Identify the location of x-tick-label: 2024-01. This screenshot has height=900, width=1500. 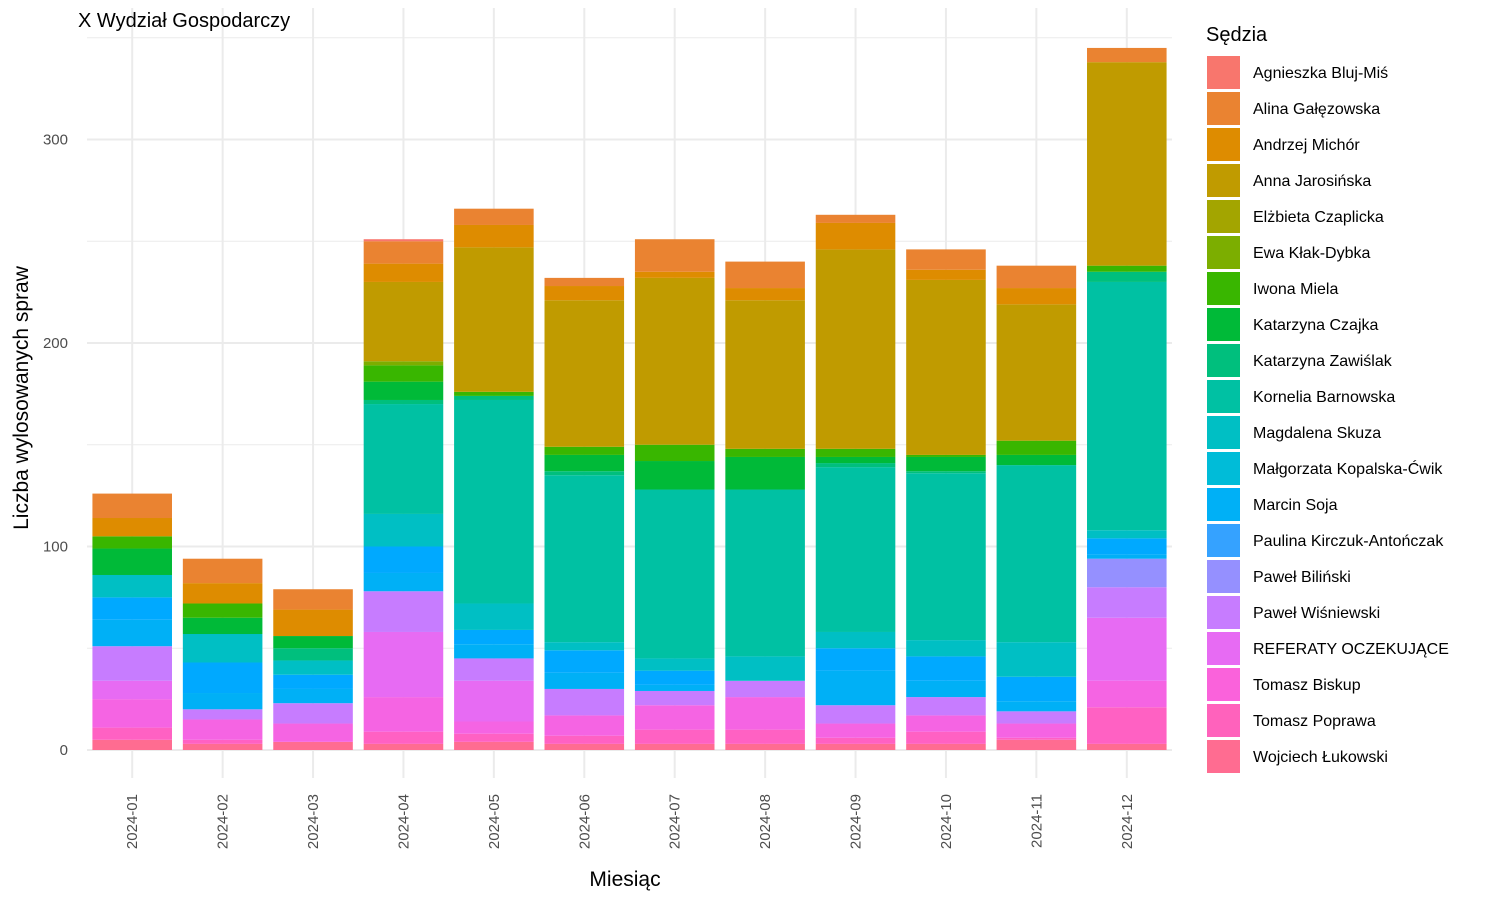
(132, 821).